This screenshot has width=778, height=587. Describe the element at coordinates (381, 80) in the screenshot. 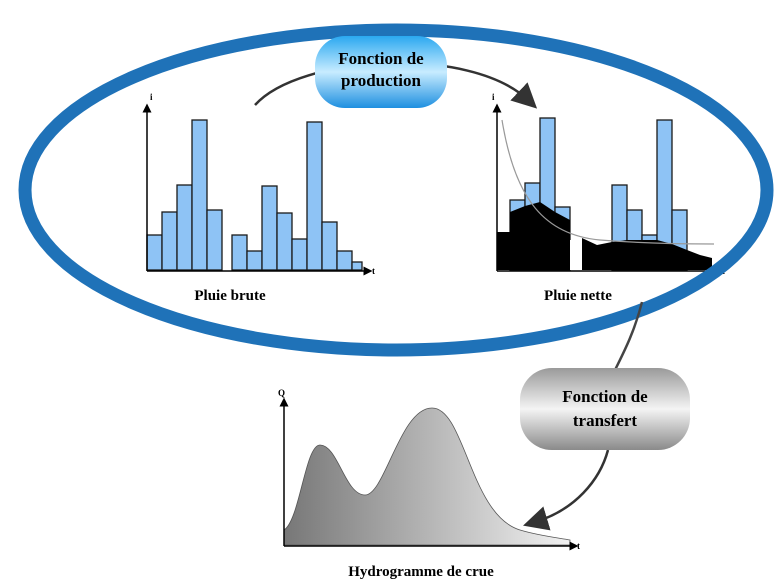

I see `box-text: production` at that location.